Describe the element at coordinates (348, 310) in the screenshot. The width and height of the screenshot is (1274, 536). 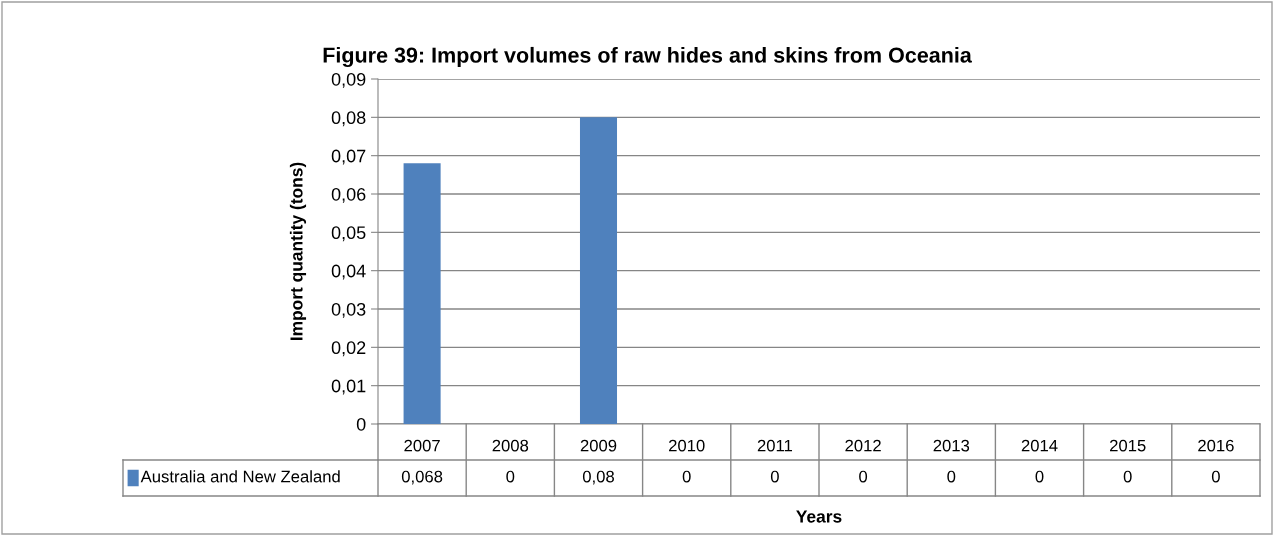
I see `y-tick-label: 0,03` at that location.